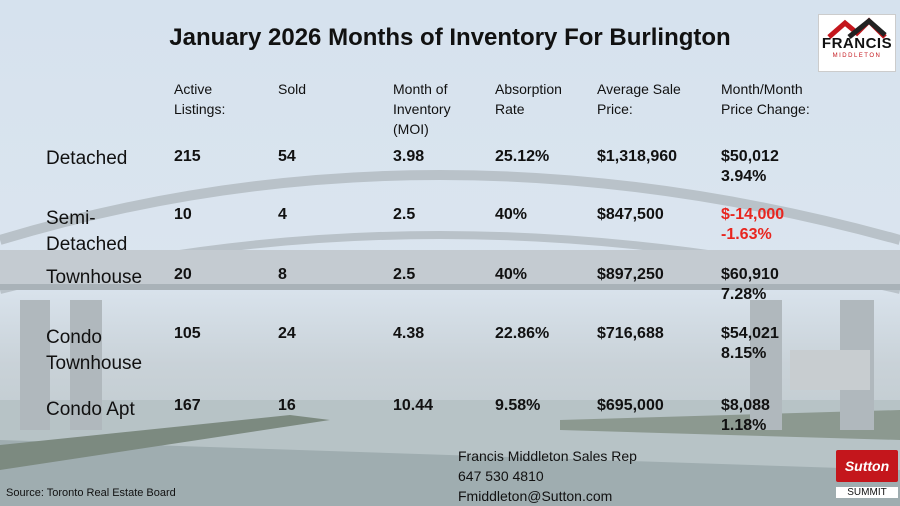  I want to click on cell-average-price: $1,318,960, so click(637, 156).